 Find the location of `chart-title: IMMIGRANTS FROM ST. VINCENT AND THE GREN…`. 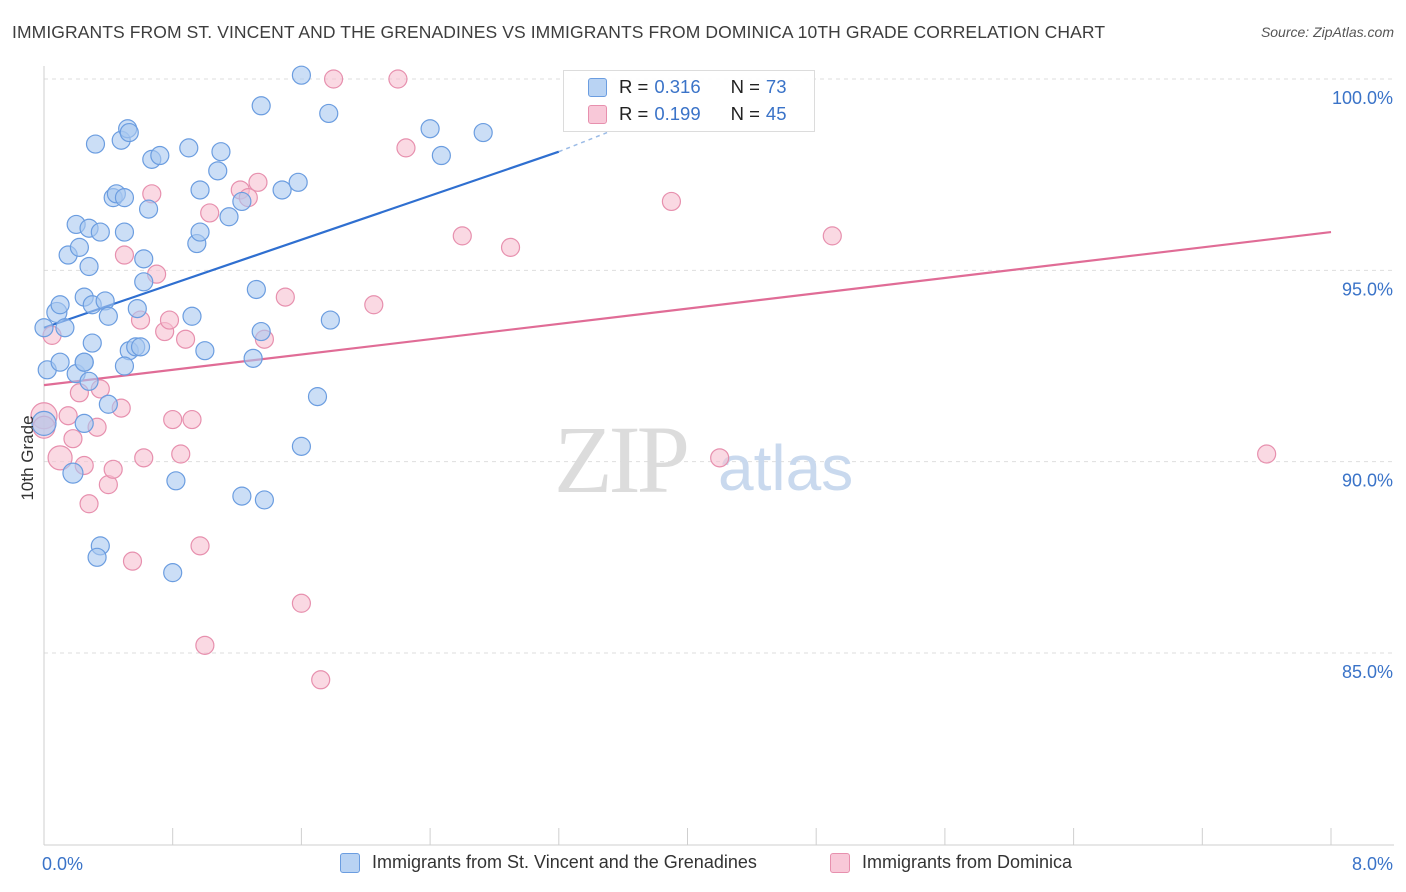

chart-title: IMMIGRANTS FROM ST. VINCENT AND THE GREN… is located at coordinates (559, 32).